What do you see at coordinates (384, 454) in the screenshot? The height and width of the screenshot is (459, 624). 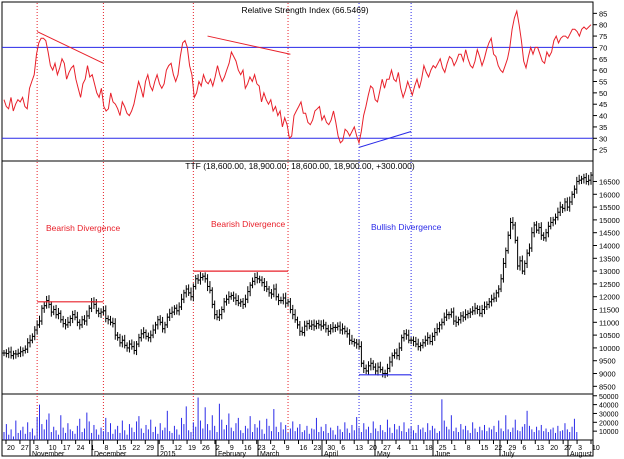 I see `month-label: May` at bounding box center [384, 454].